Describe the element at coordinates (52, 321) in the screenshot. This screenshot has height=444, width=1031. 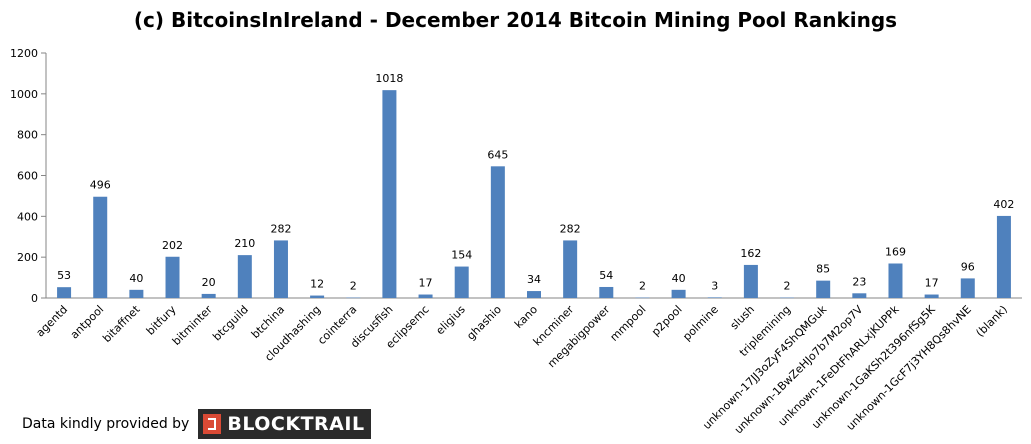
I see `category-label: agentd` at that location.